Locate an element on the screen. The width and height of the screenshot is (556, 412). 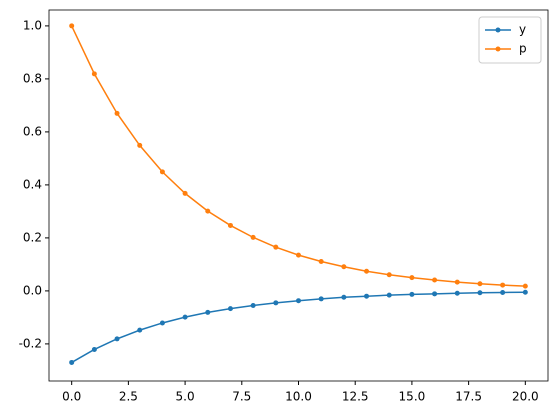
legend-box is located at coordinates (510, 40).